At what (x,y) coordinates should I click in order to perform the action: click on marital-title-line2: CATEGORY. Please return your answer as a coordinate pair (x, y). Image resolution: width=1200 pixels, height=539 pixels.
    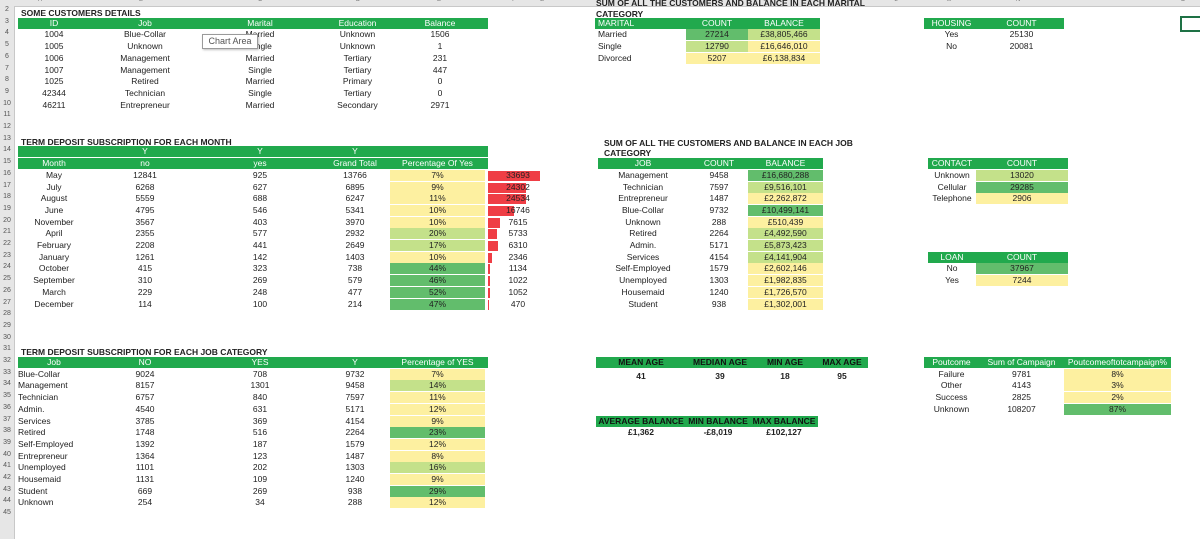
    Looking at the image, I should click on (620, 14).